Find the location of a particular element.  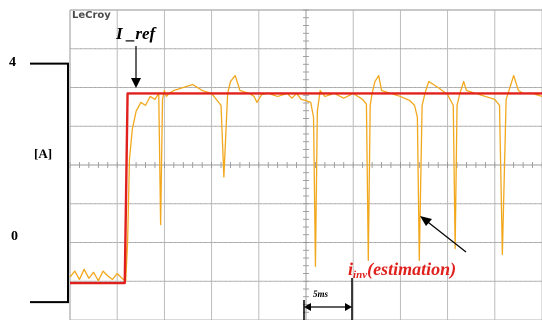

y-axis-unit-label: [A] is located at coordinates (43, 153).